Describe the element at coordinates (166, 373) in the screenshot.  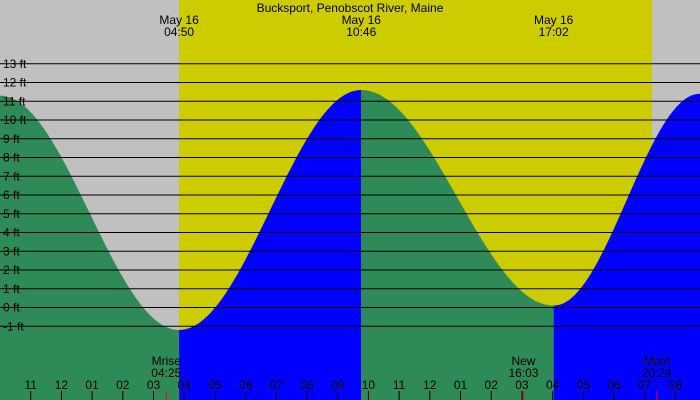
I see `moon-event-time: 04:25` at that location.